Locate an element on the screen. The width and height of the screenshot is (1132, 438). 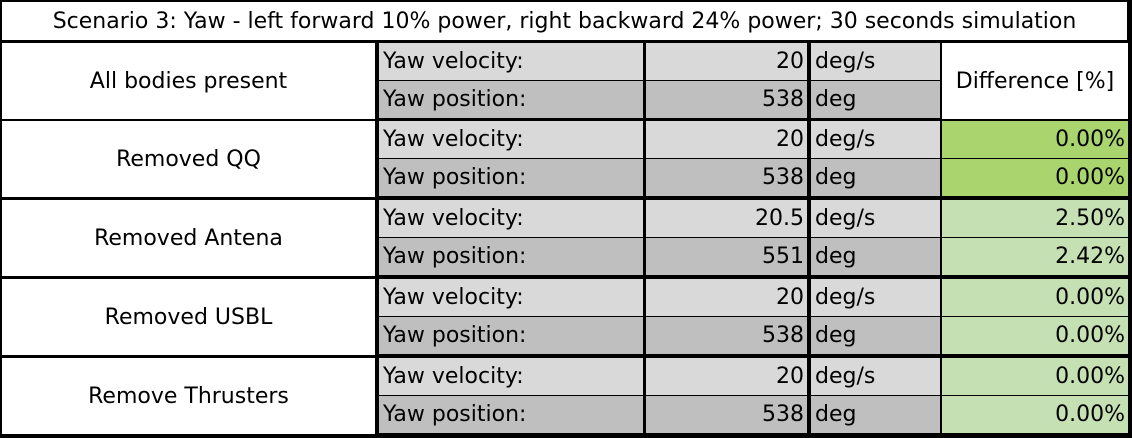
table-row: Yaw position: 551 deg 2.42% is located at coordinates (566, 257).